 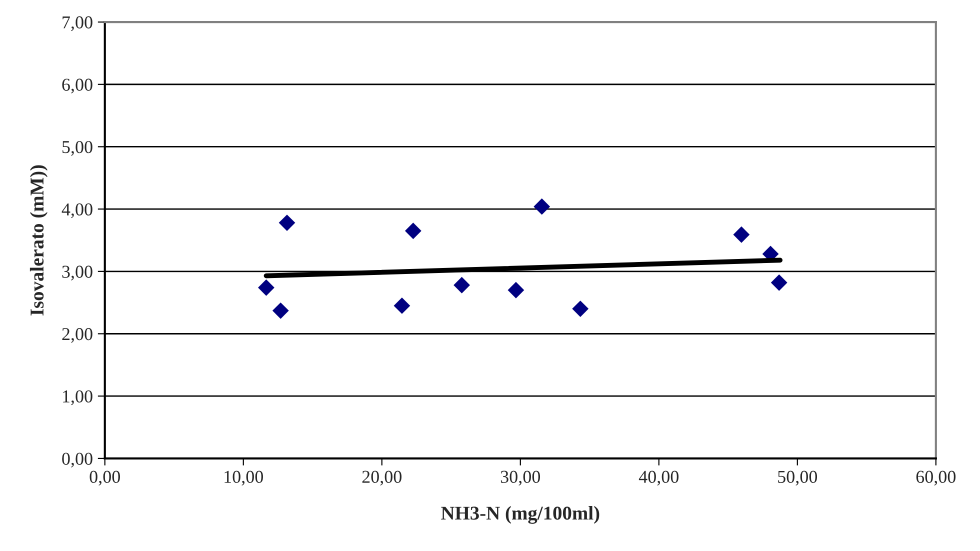 What do you see at coordinates (382, 478) in the screenshot?
I see `x-tick-label: 20,00` at bounding box center [382, 478].